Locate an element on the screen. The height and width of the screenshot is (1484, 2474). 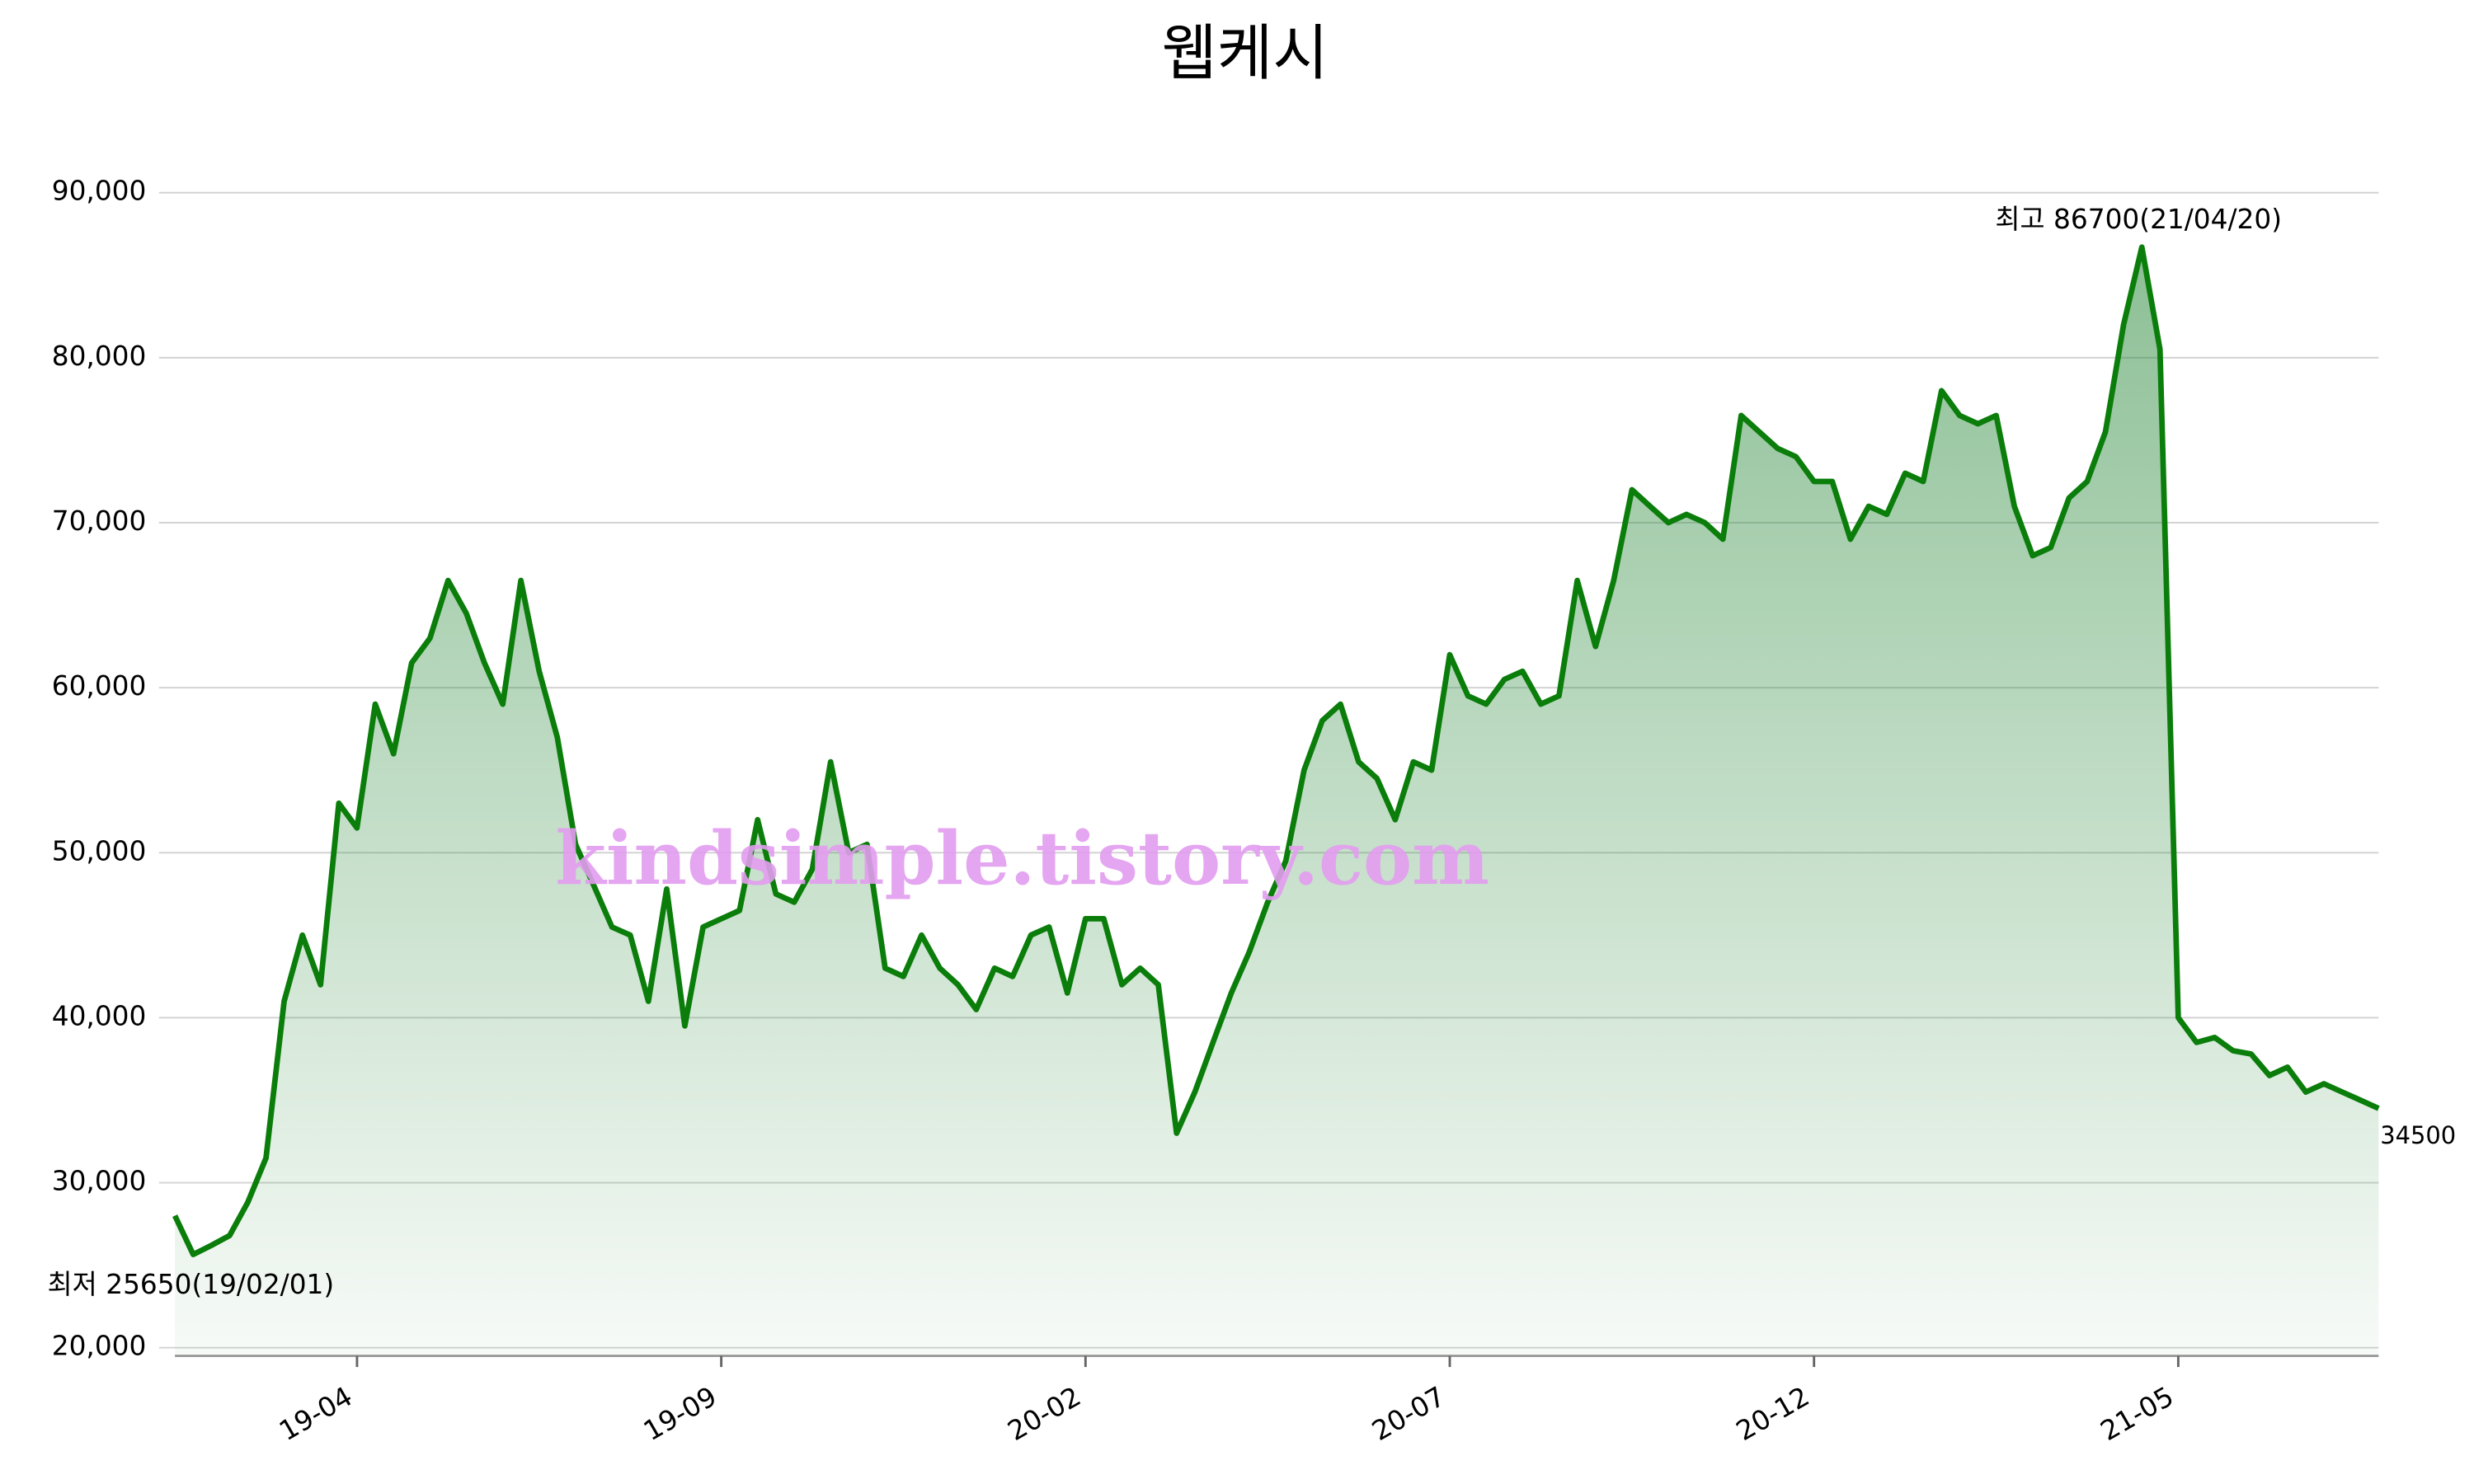
y-tick-label: 60,000 is located at coordinates (99, 686).